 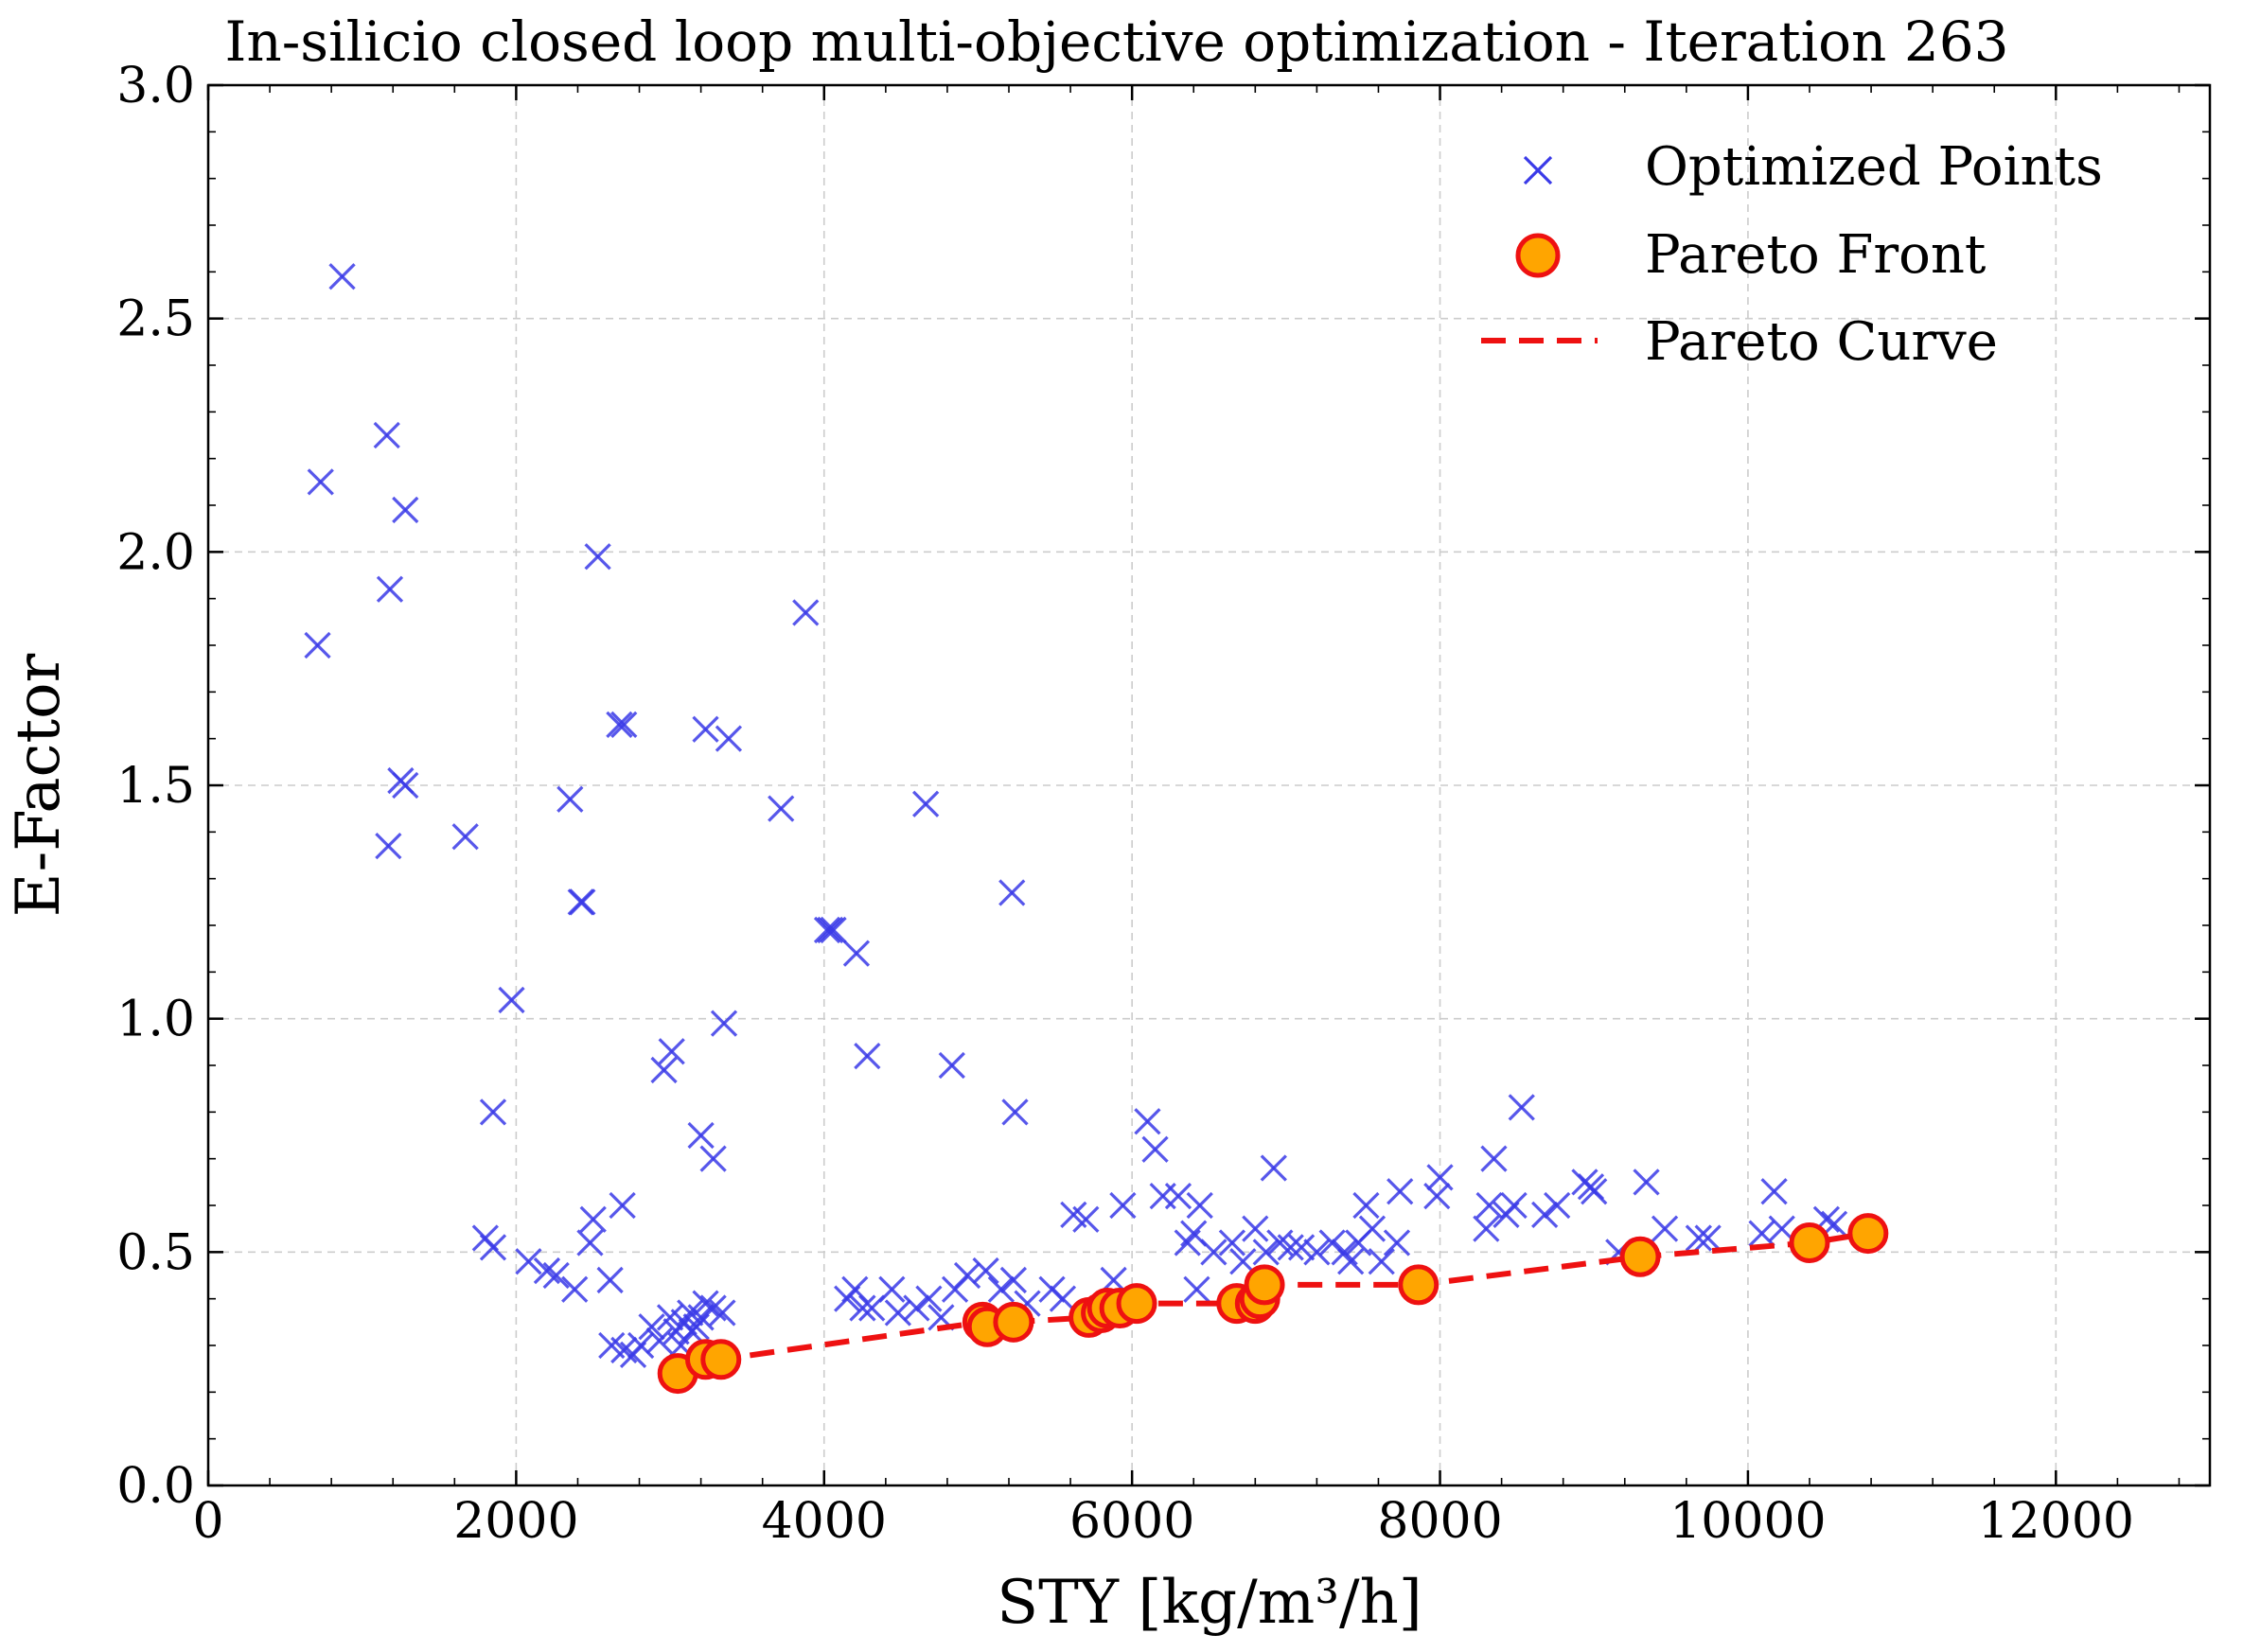 I want to click on legend-label-pareto-curve: Pareto Curve, so click(x=1821, y=342).